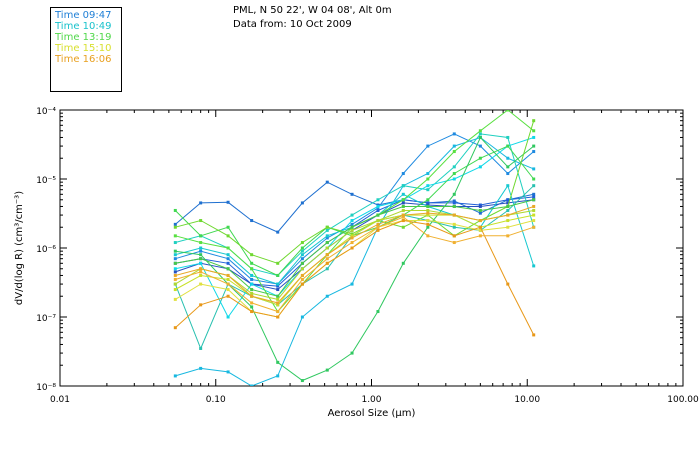 This screenshot has width=700, height=450. Describe the element at coordinates (292, 24) in the screenshot. I see `date-label: Data from: 10 Oct 2009` at that location.